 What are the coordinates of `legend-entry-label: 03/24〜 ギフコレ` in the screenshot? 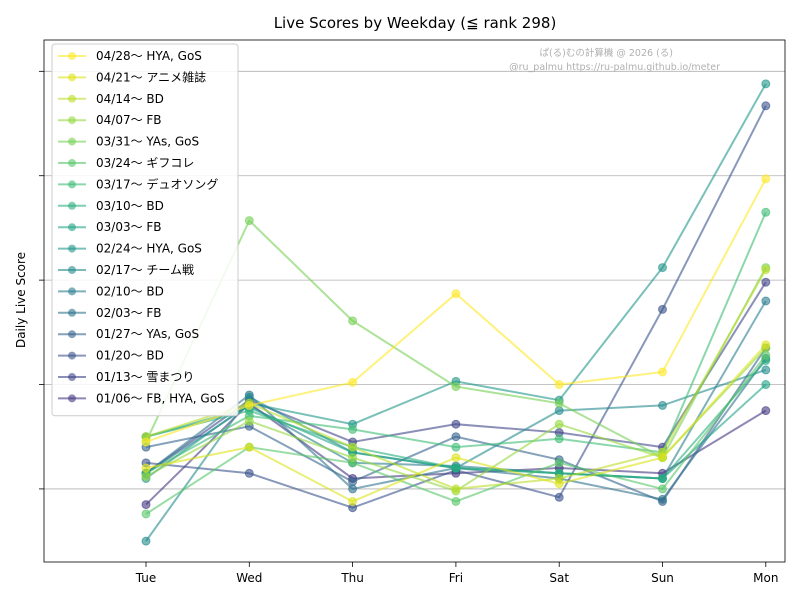 It's located at (145, 163).